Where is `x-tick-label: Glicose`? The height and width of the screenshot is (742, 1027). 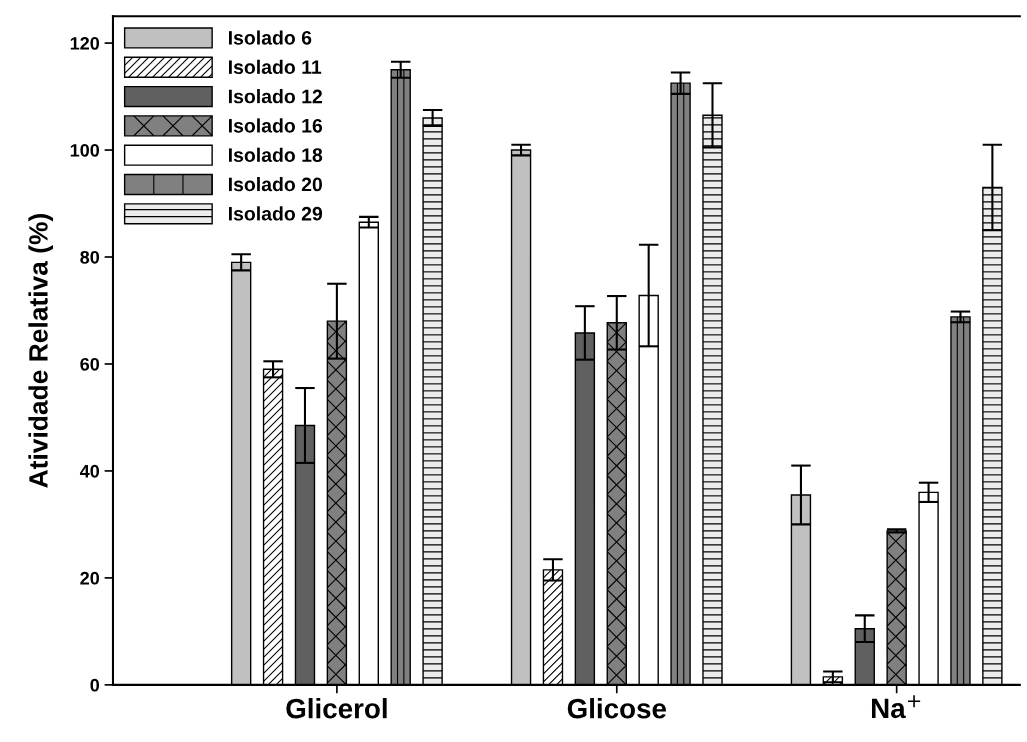
x-tick-label: Glicose is located at coordinates (616, 708).